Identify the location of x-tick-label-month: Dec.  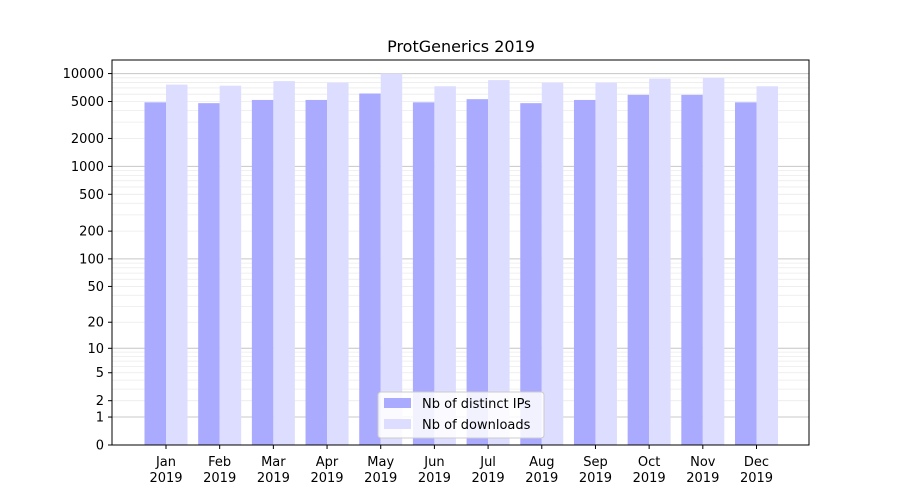
(756, 462).